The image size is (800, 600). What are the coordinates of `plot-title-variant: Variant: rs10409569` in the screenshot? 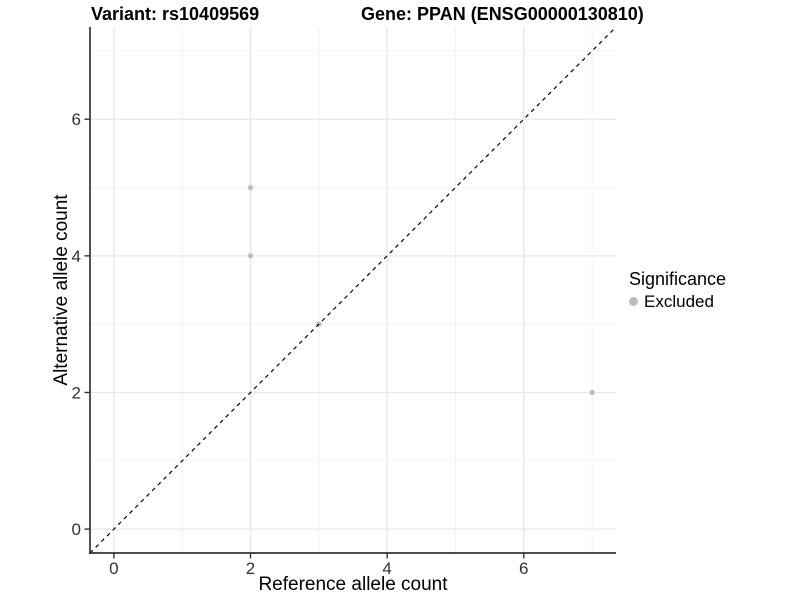 It's located at (175, 14).